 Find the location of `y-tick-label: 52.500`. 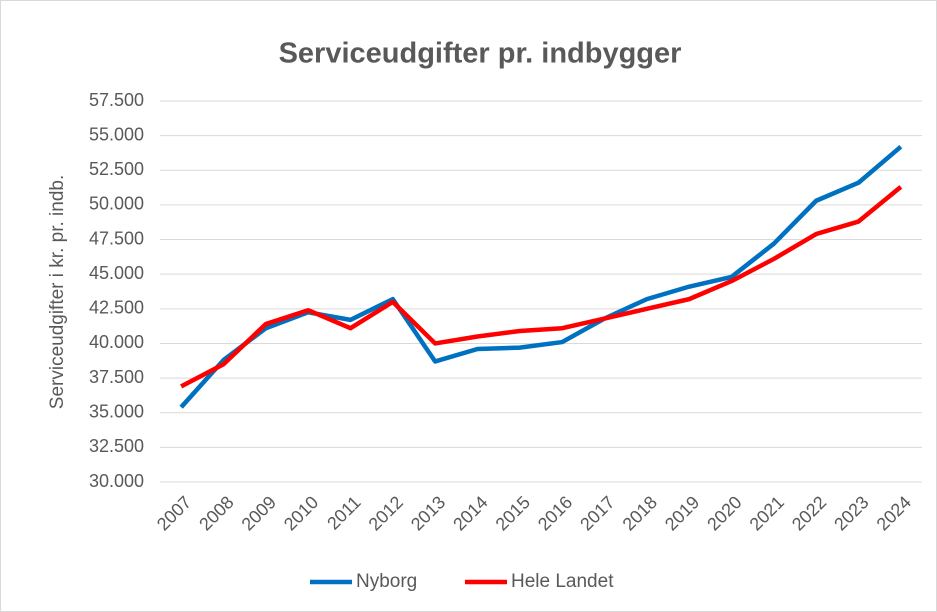

y-tick-label: 52.500 is located at coordinates (116, 169).